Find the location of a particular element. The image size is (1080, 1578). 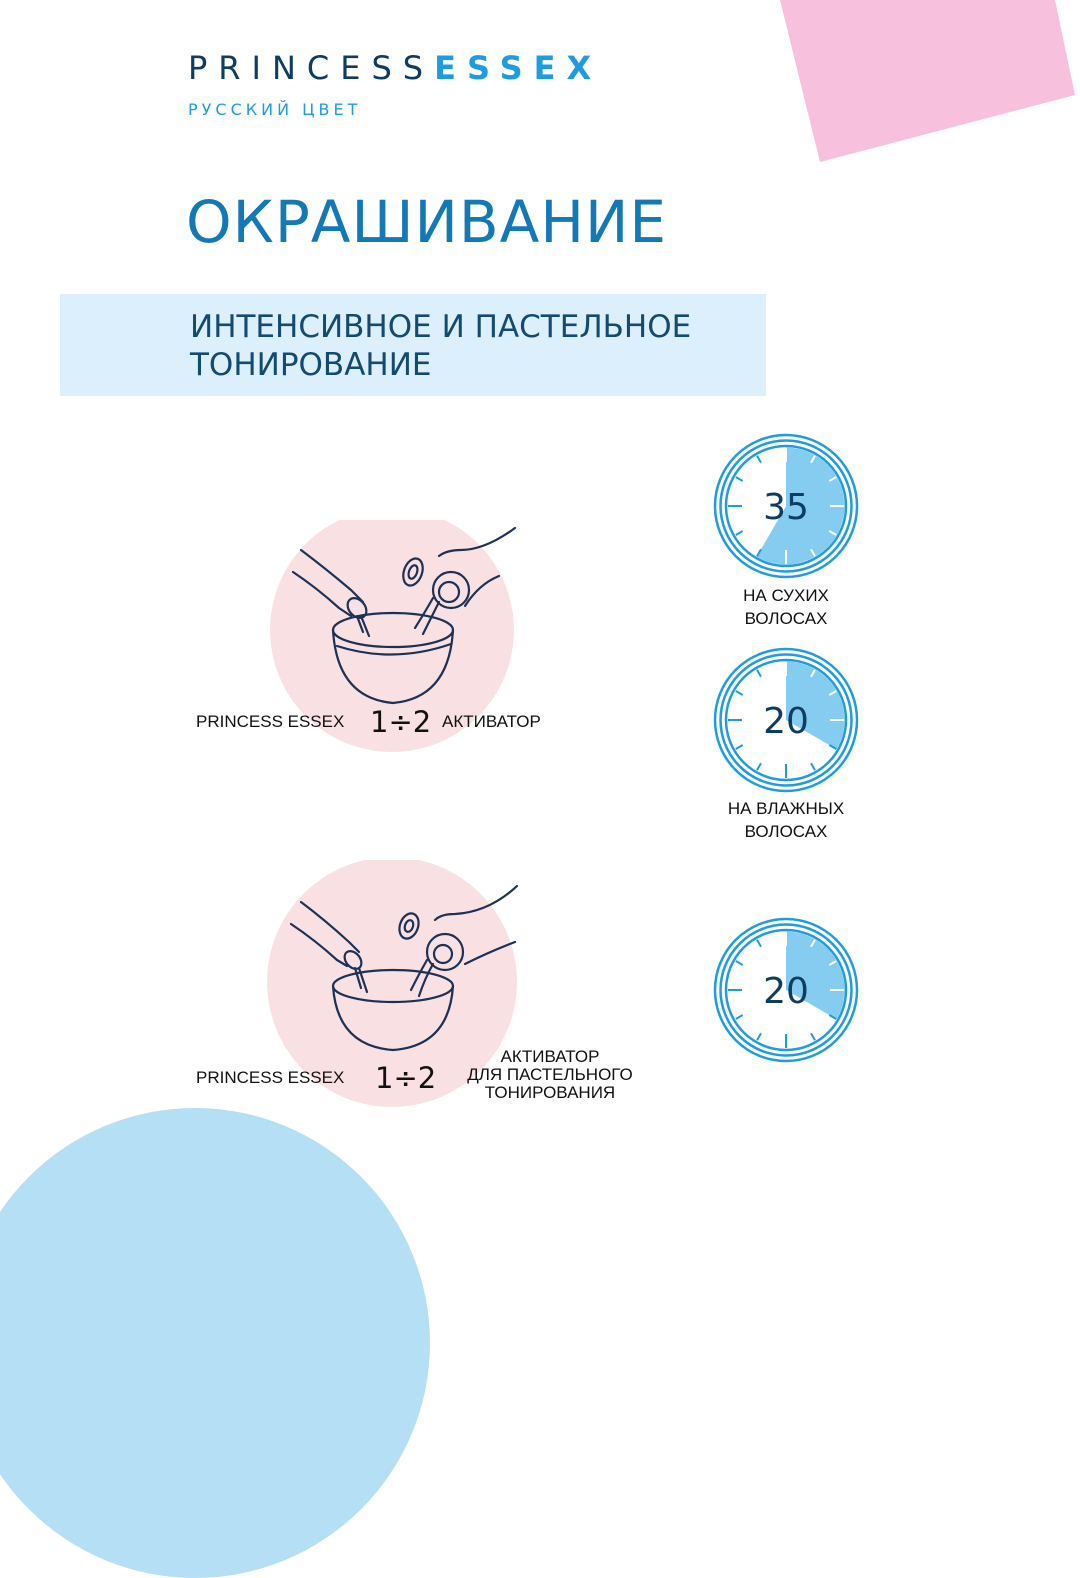

brand-tagline: РУССКИЙ ЦВЕТ is located at coordinates (275, 109).